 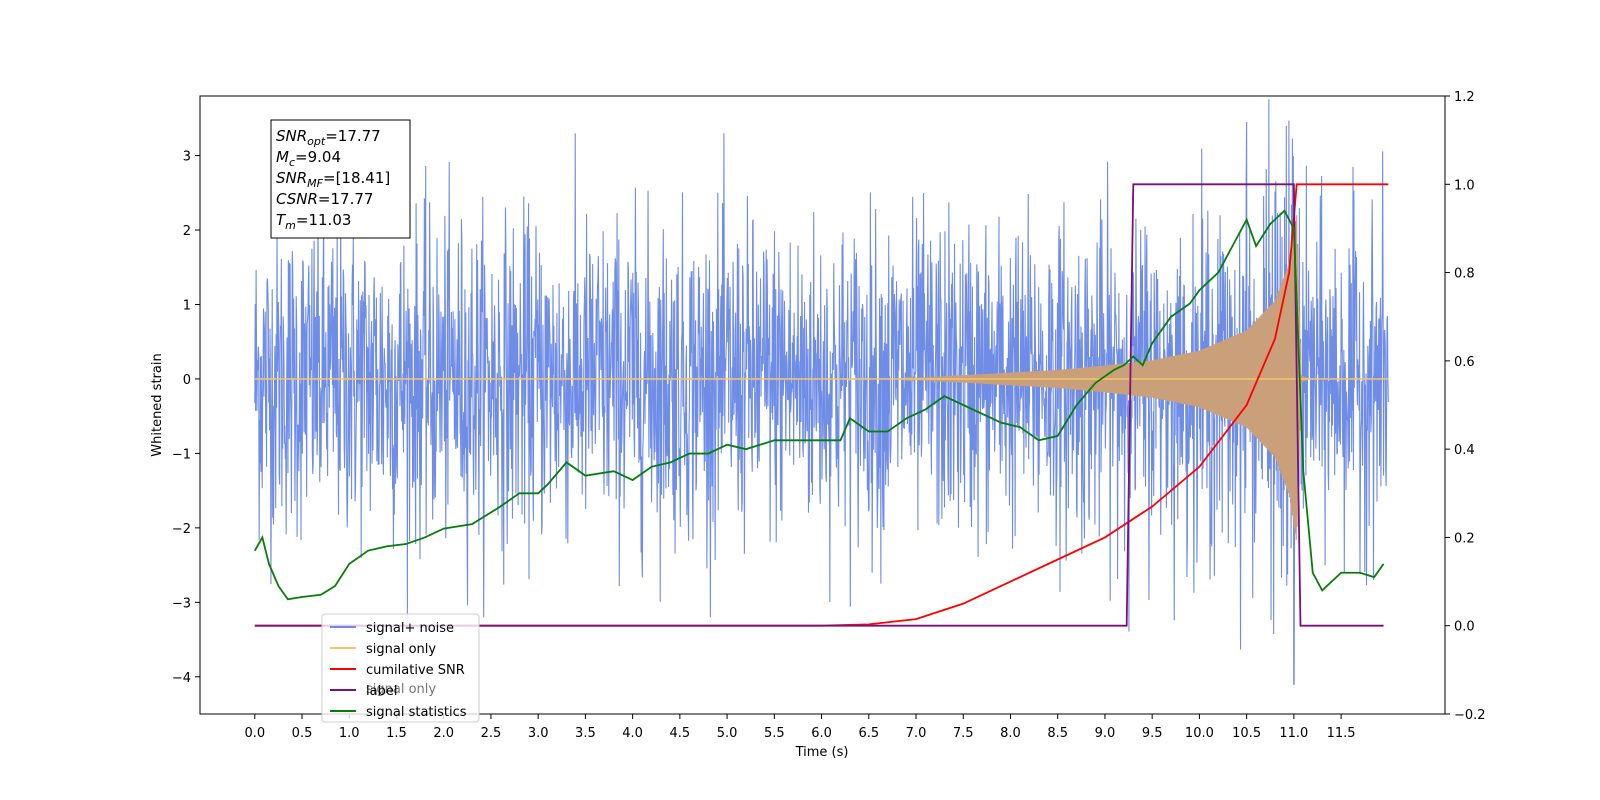 I want to click on y-right-tick-label: 0.6, so click(x=1464, y=362).